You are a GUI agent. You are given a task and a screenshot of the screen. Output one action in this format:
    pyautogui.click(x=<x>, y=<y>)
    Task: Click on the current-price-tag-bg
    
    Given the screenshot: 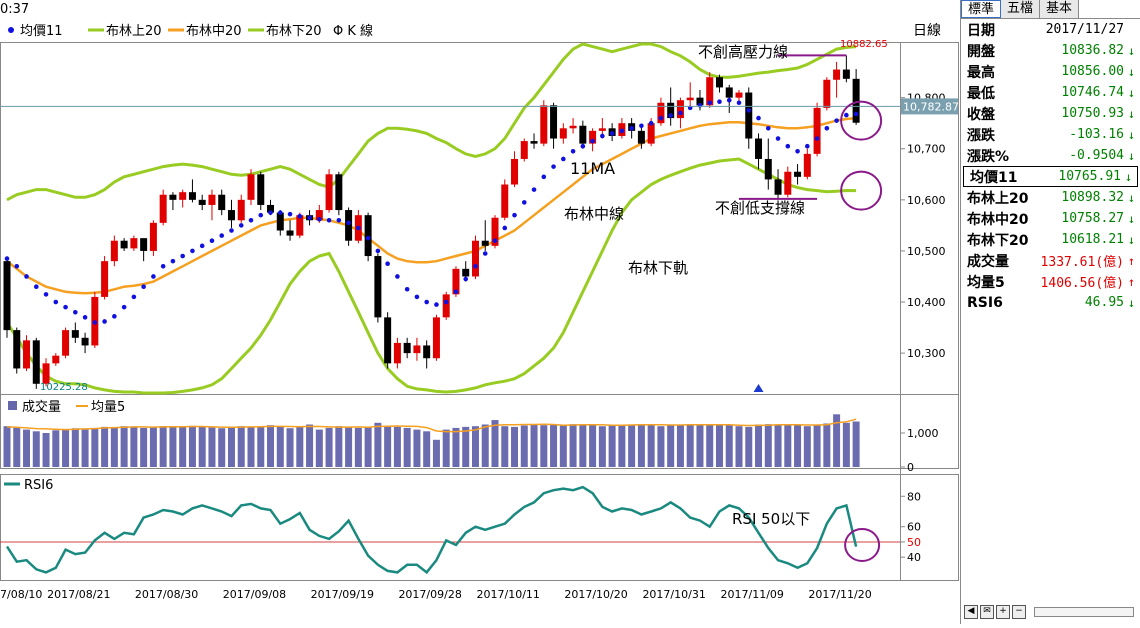 What is the action you would take?
    pyautogui.click(x=929, y=106)
    